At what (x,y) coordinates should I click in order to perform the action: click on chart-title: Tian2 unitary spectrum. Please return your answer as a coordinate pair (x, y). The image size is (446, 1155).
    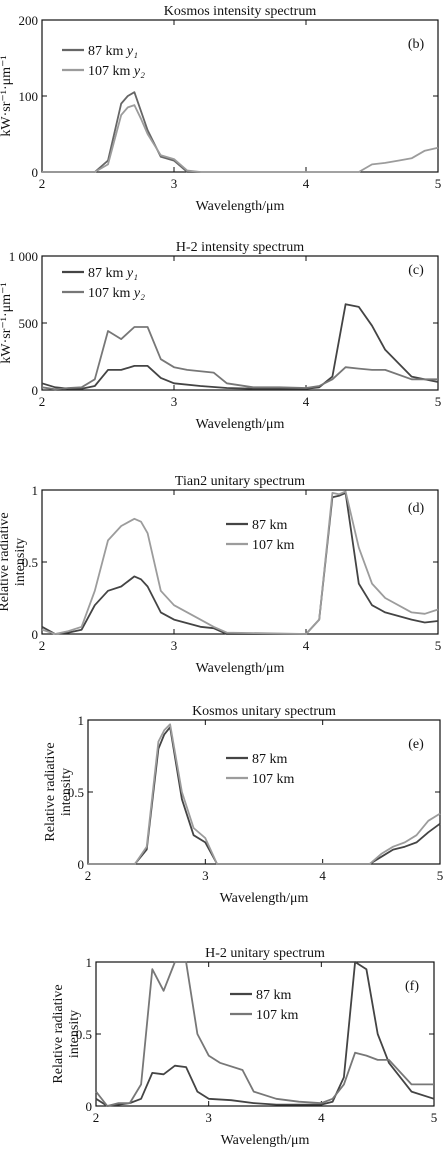
    Looking at the image, I should click on (240, 481).